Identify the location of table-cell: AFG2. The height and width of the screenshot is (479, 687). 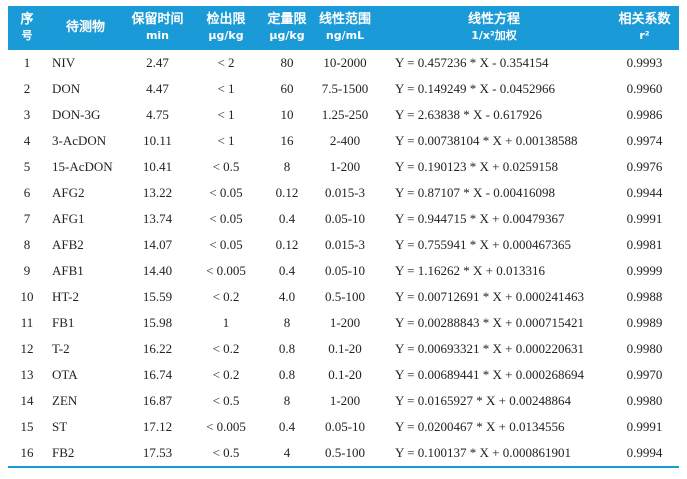
(68, 192).